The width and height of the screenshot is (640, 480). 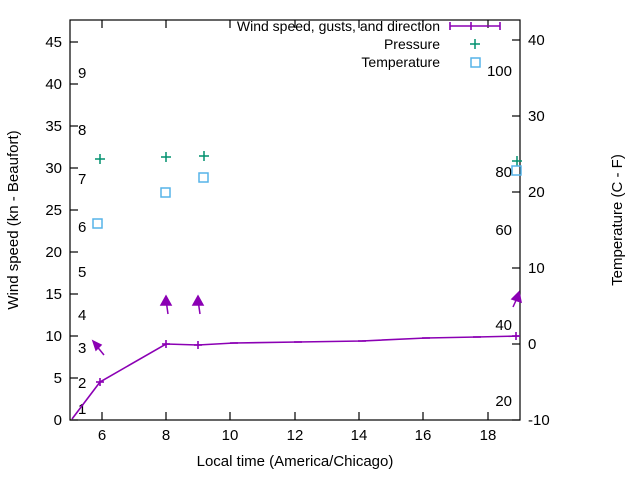 I want to click on y-left-tick-label: 45, so click(x=53, y=42).